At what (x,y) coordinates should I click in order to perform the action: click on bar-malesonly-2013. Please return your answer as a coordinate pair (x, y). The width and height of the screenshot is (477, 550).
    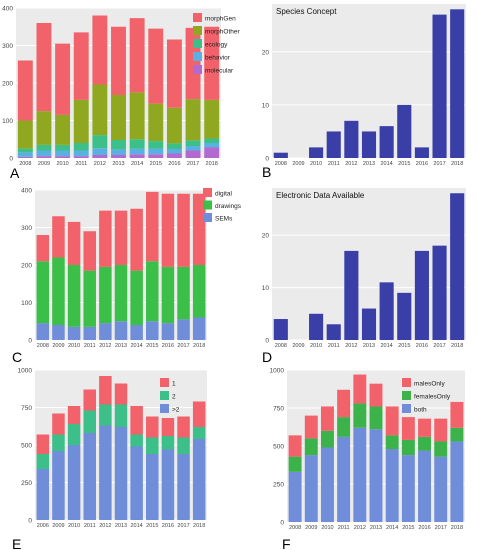
    Looking at the image, I should click on (376, 395).